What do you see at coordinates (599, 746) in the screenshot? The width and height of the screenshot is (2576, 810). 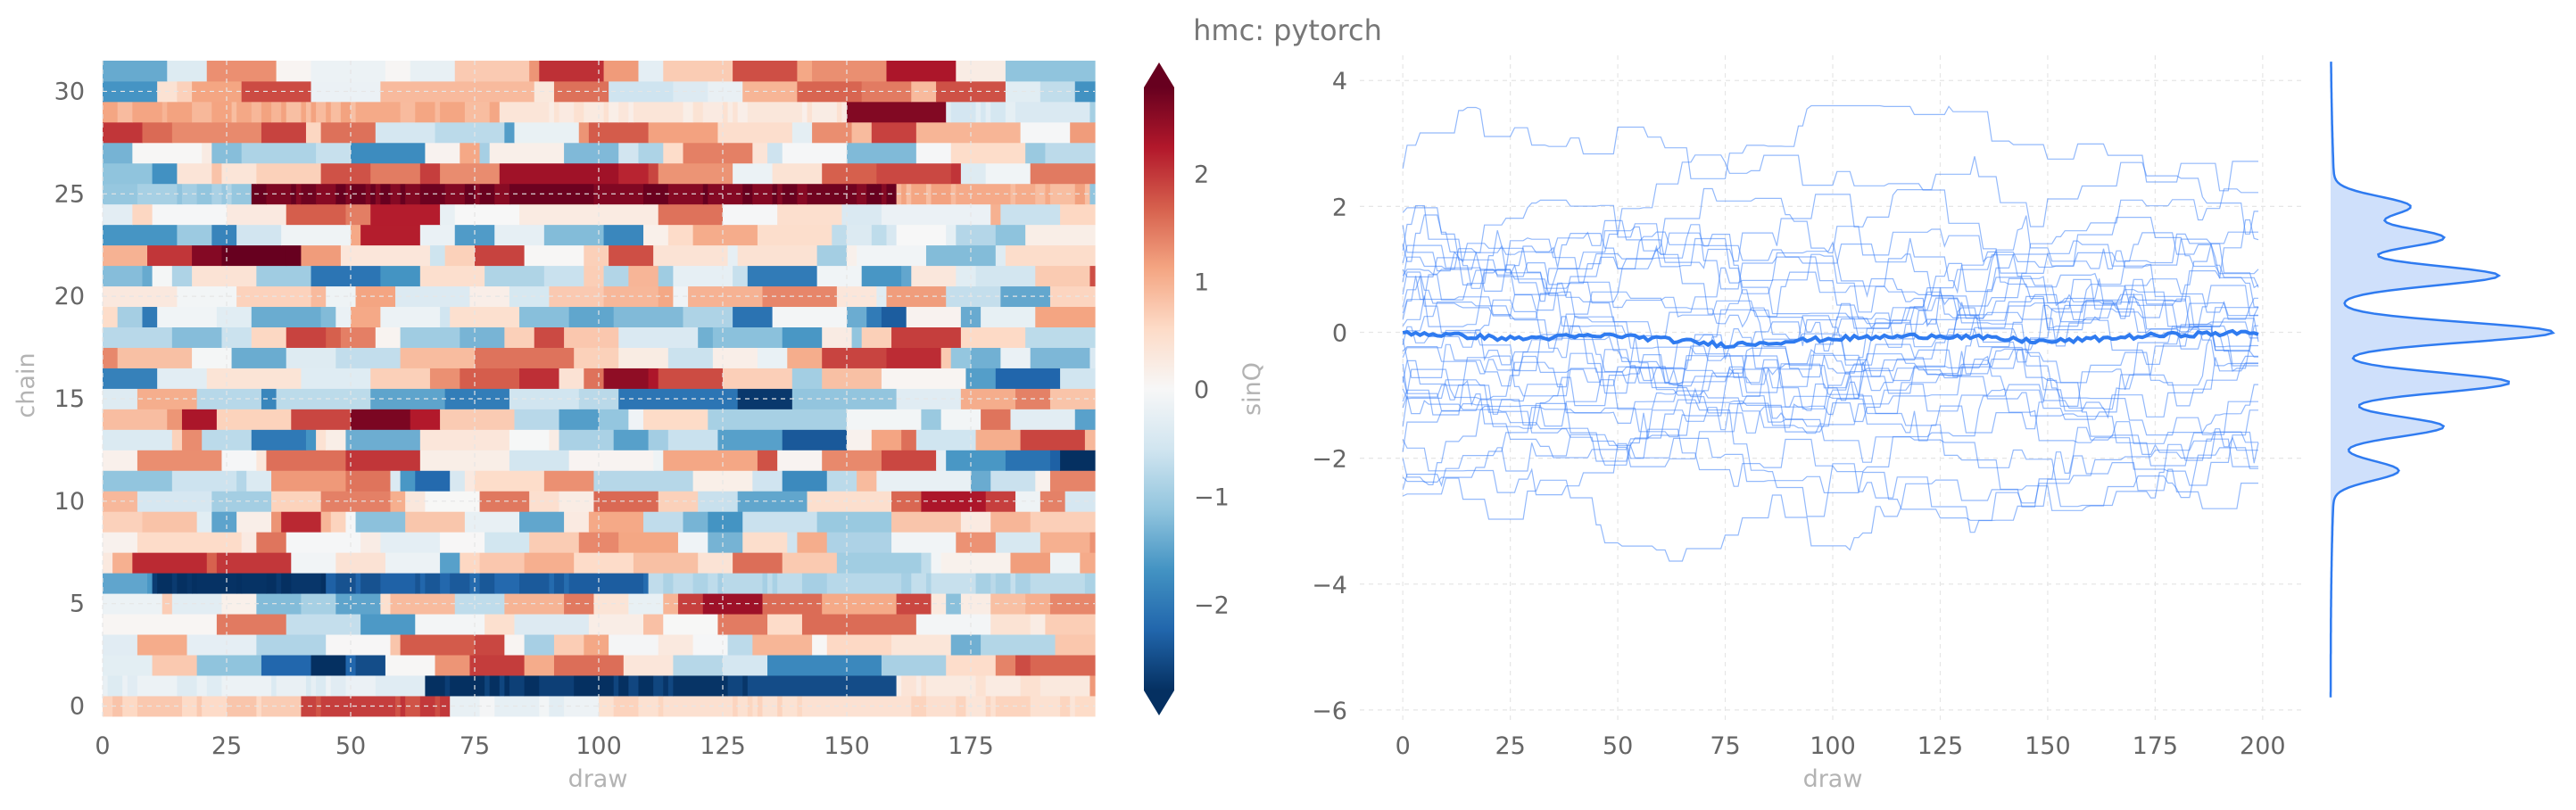 I see `heatmap-x-tick: 100` at bounding box center [599, 746].